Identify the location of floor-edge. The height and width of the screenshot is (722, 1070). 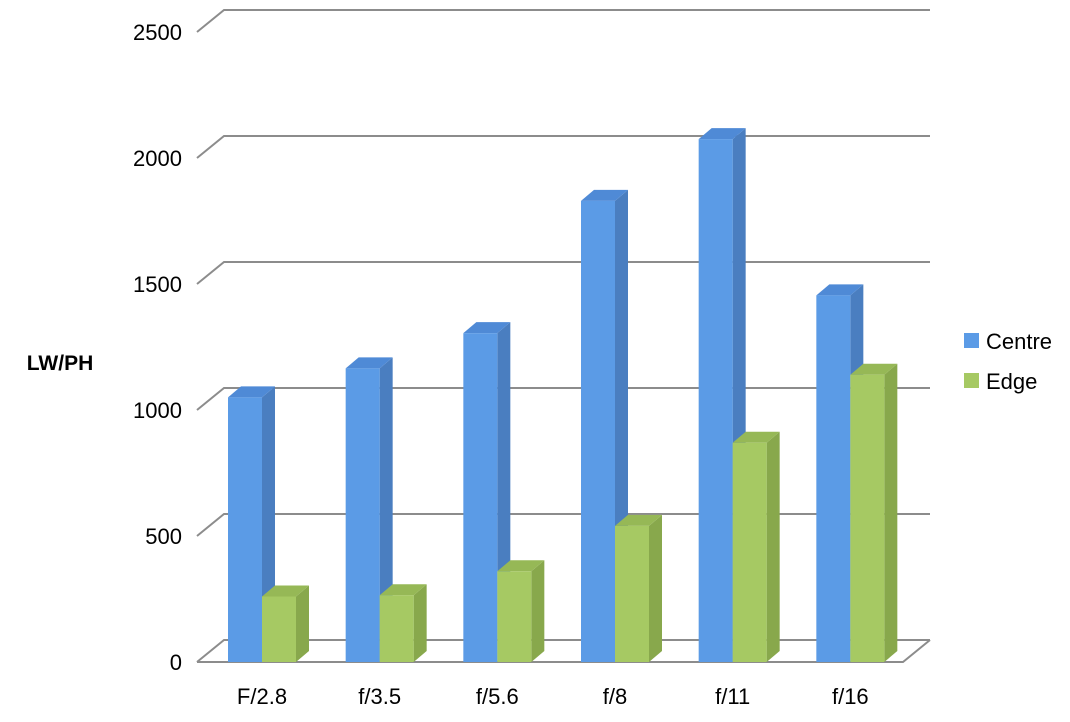
(564, 651).